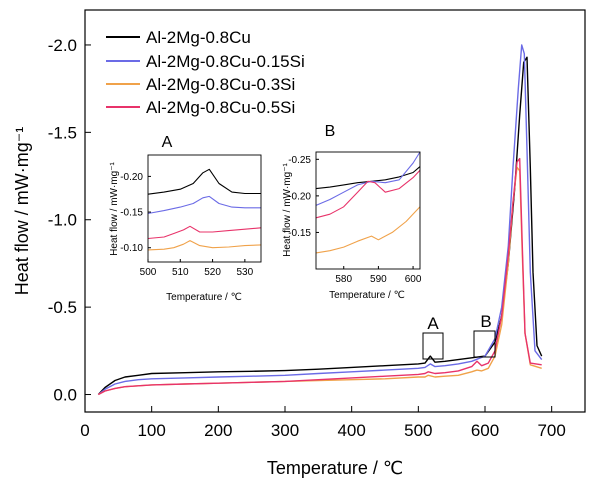  Describe the element at coordinates (485, 430) in the screenshot. I see `main-x-tick-label-600: 600` at that location.